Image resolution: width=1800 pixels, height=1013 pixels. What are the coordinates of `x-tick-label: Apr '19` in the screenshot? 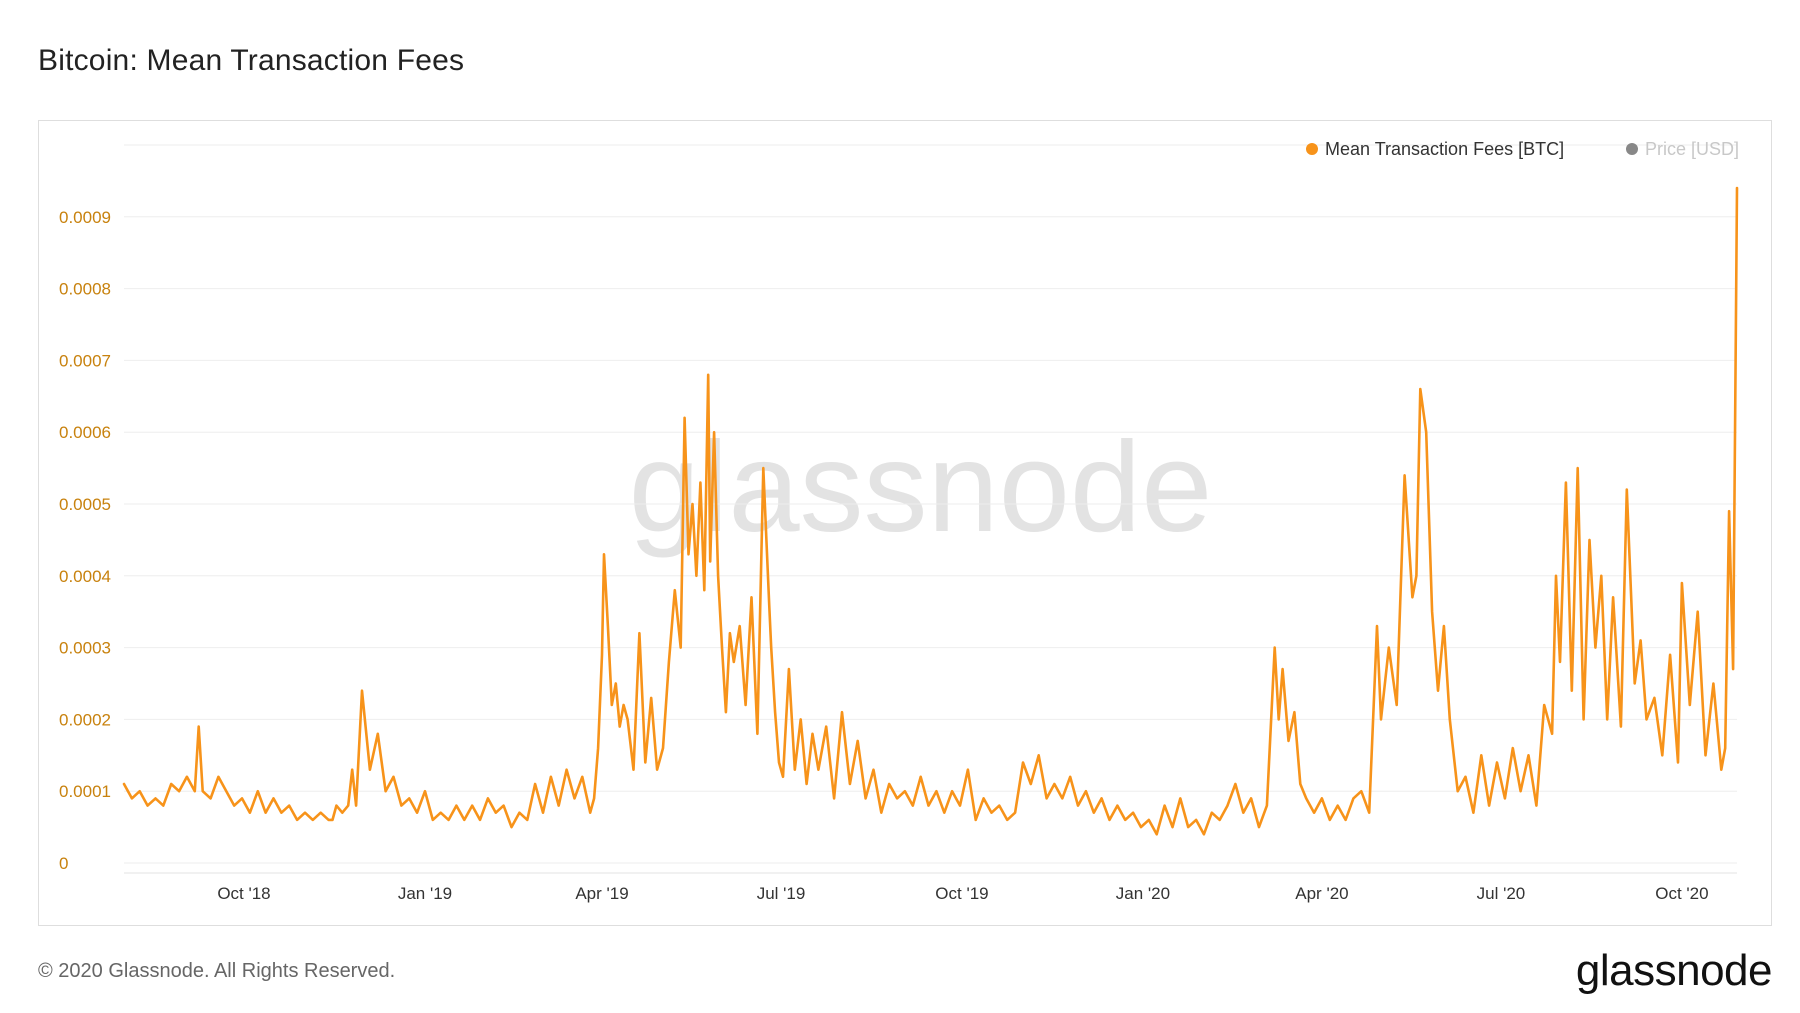 It's located at (601, 893).